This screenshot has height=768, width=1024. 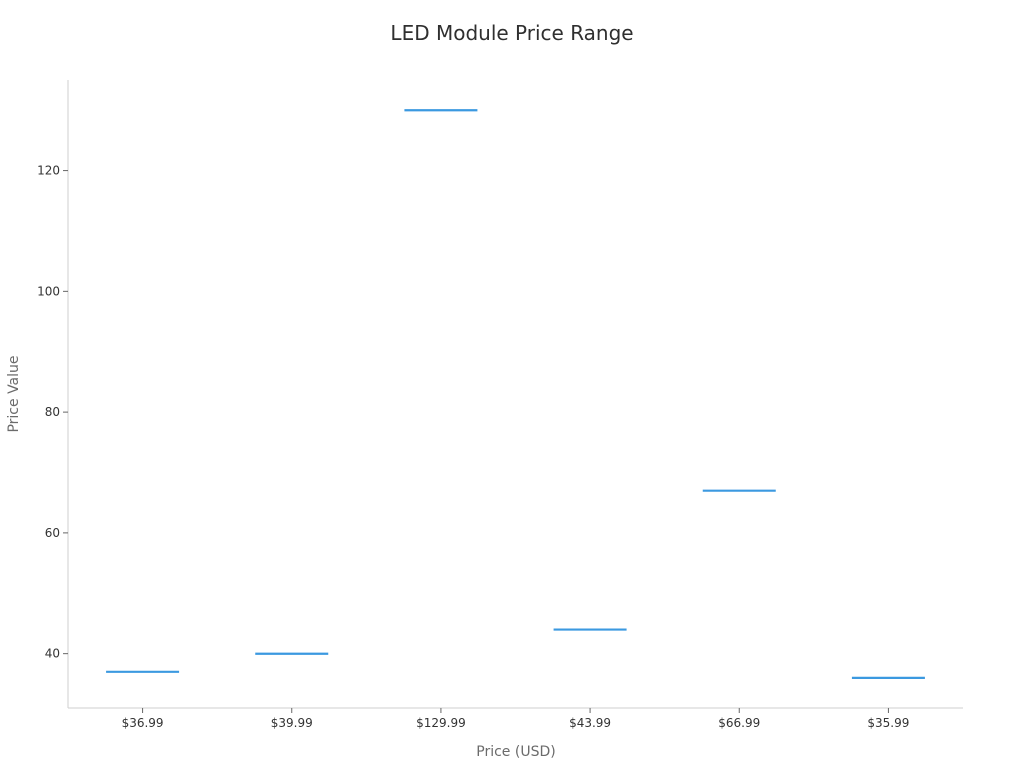 I want to click on y-axis-ticks: 40 60 80 100 120, so click(x=52, y=412).